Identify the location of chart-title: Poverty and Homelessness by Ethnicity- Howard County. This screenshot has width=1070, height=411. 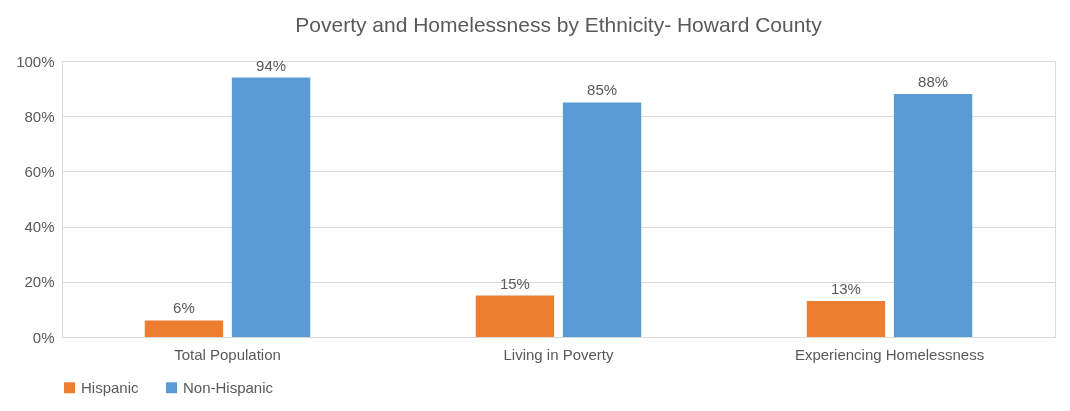
(559, 24).